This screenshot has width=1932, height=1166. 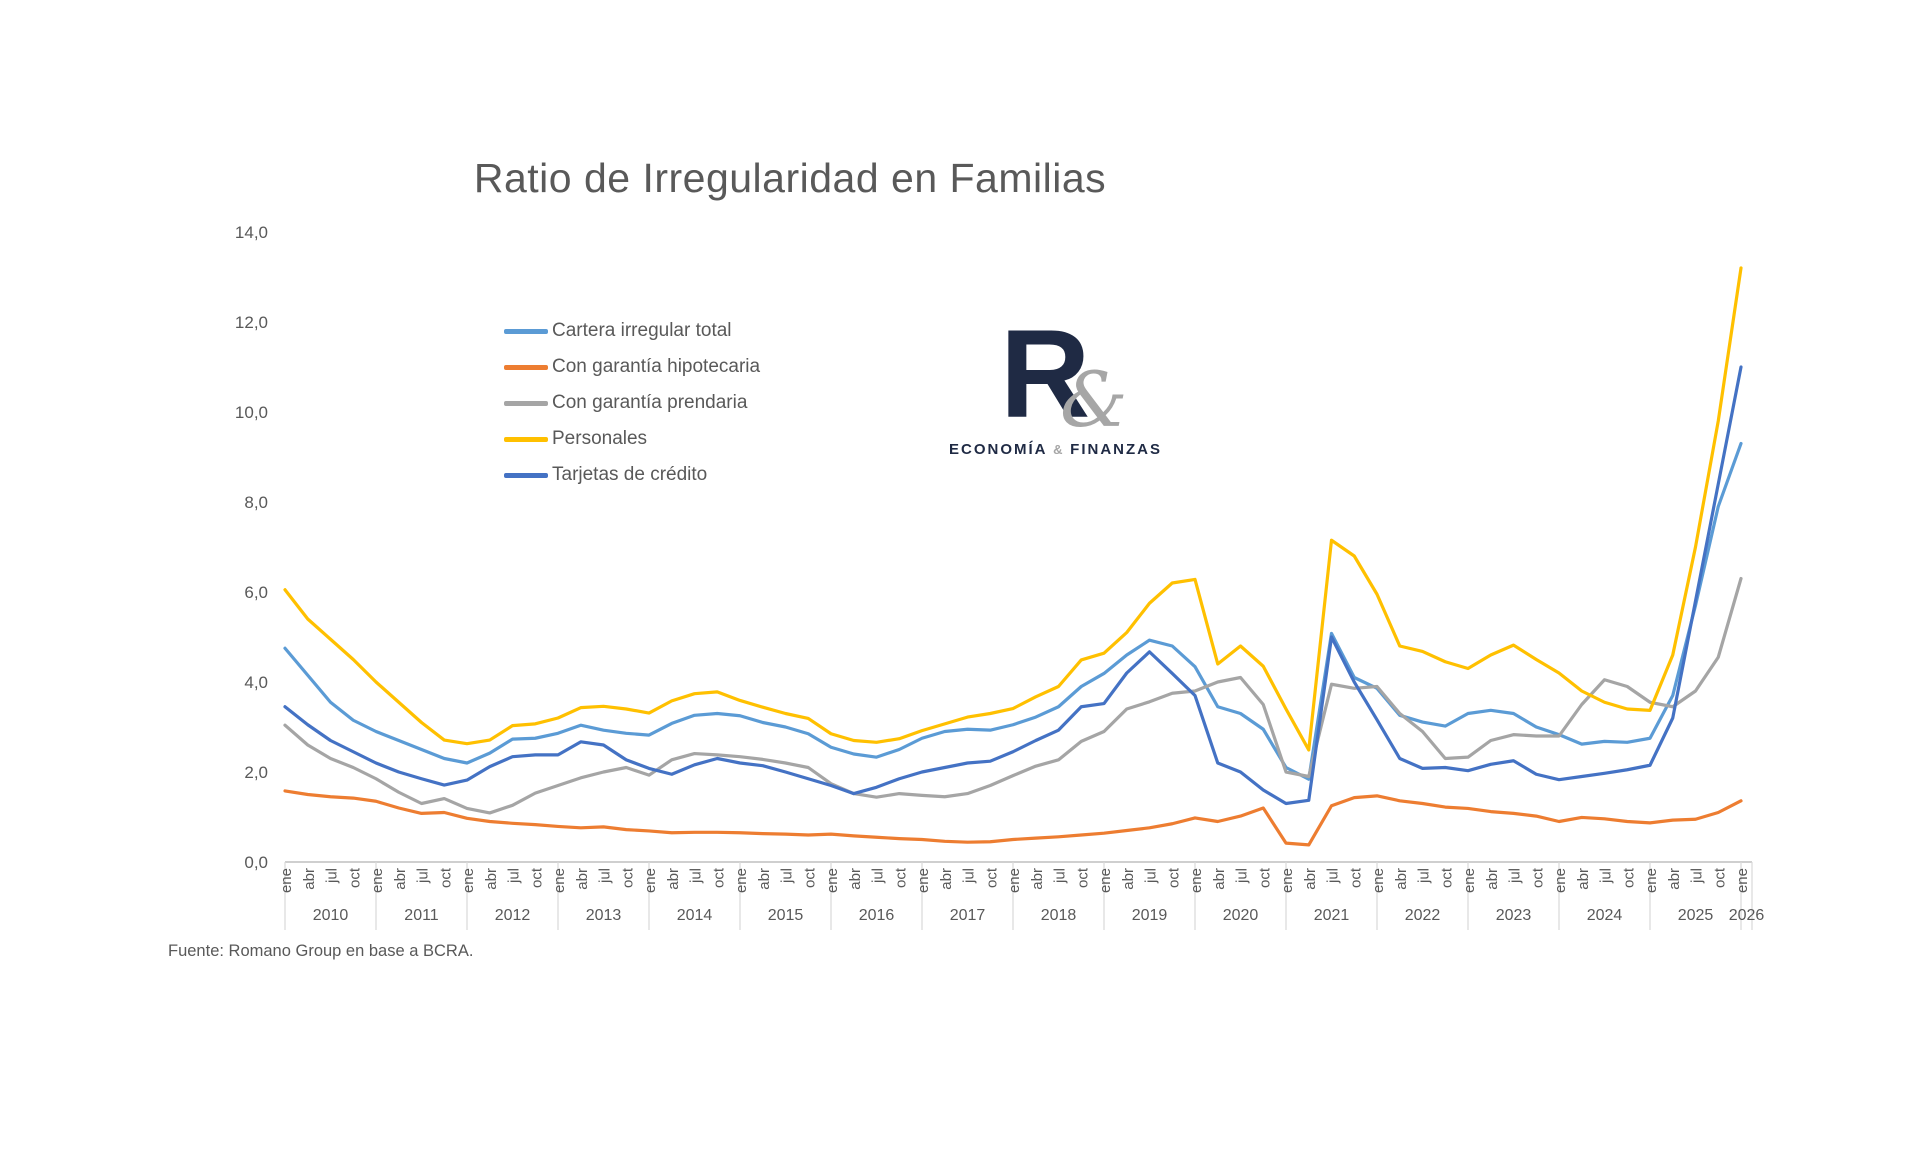 I want to click on y-axis-tick-label: 12,0, so click(x=251, y=322).